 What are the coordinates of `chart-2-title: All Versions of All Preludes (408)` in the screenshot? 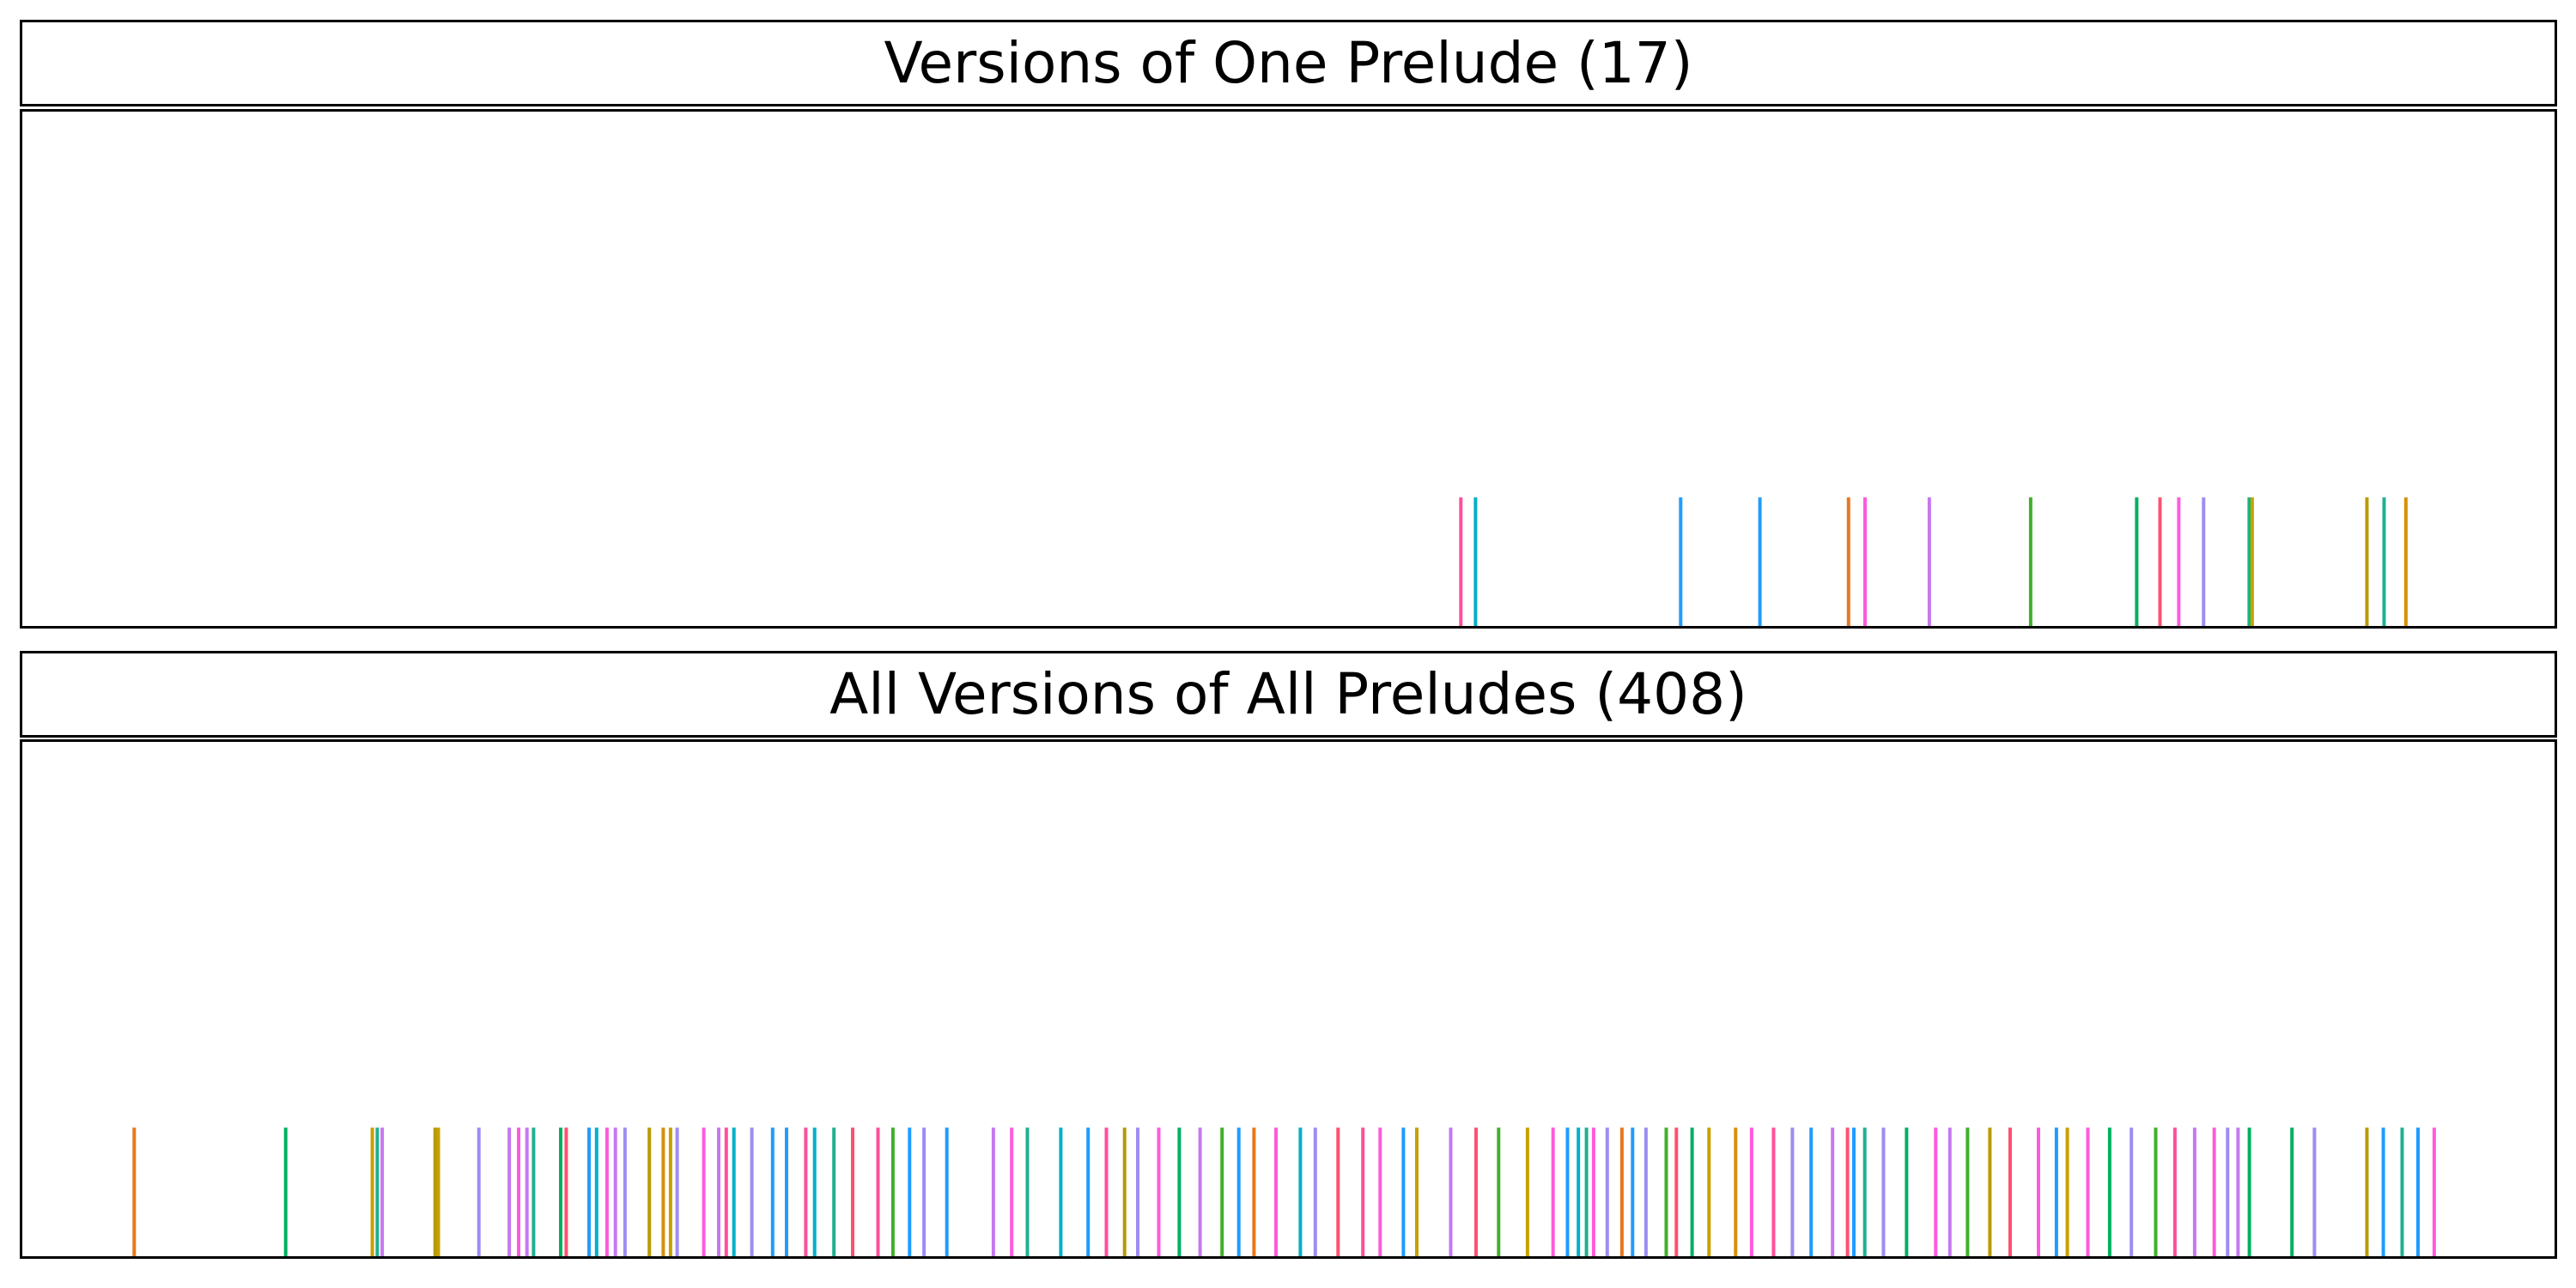 It's located at (1288, 693).